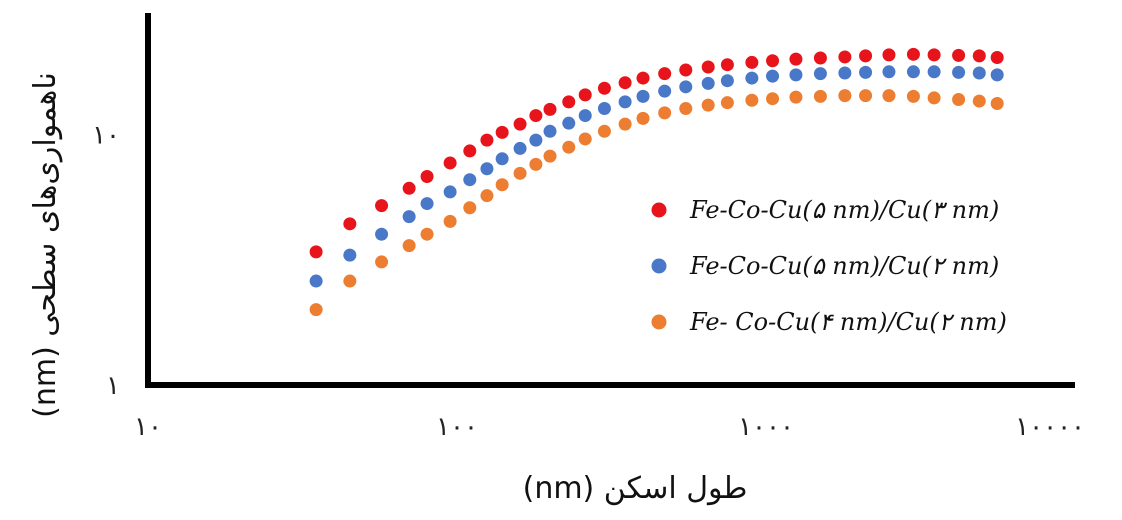 Image resolution: width=1122 pixels, height=520 pixels. I want to click on legend-label: Fe-Co-Cu(۵ nm)/Cu(۳ nm), so click(844, 210).